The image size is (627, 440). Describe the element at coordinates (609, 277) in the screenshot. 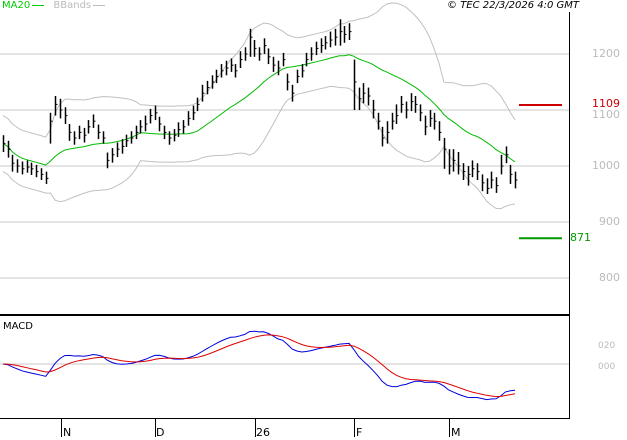

I see `price-label-800: 800` at that location.